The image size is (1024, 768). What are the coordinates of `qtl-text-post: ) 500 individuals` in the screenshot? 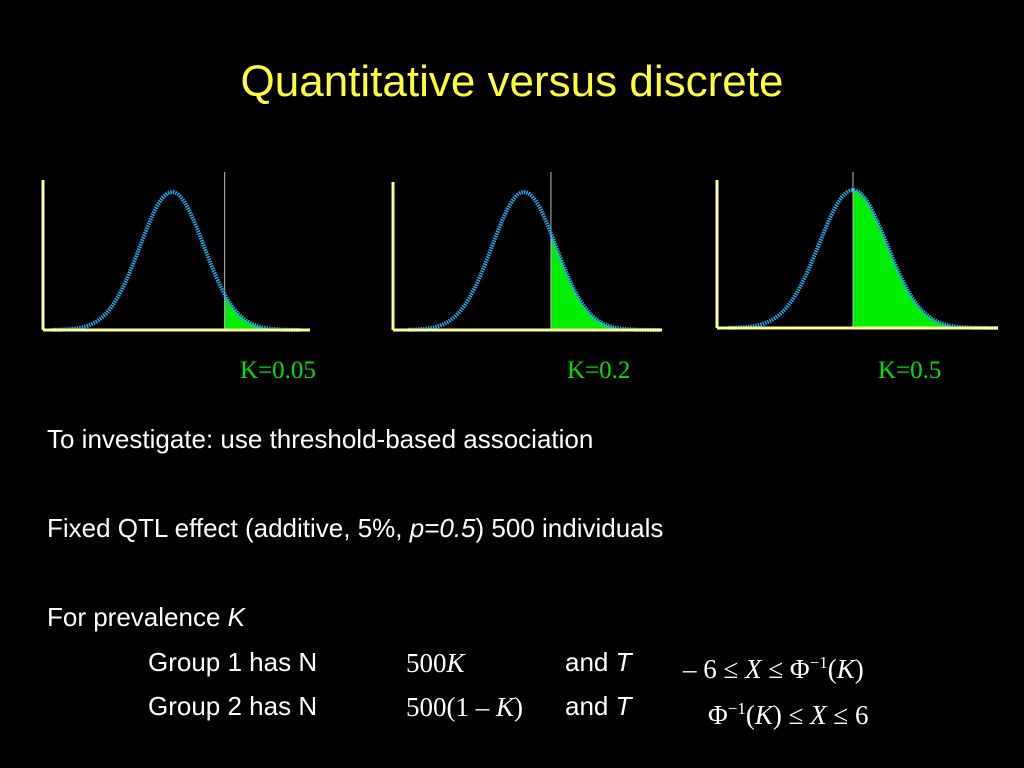 It's located at (569, 528).